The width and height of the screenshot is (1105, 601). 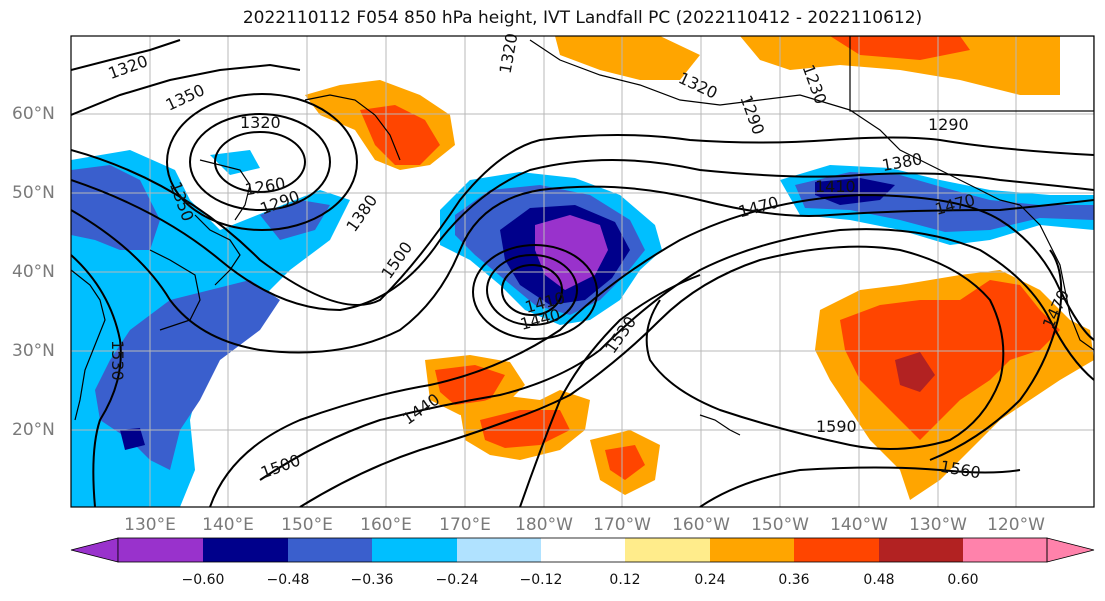 I want to click on colorbar-tick-label: −0.24, so click(x=457, y=580).